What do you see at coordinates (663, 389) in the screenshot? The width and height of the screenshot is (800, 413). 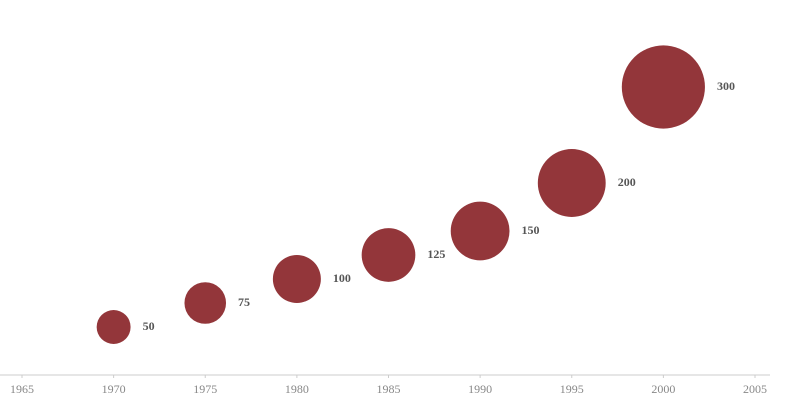 I see `x-tick-label: 2000` at bounding box center [663, 389].